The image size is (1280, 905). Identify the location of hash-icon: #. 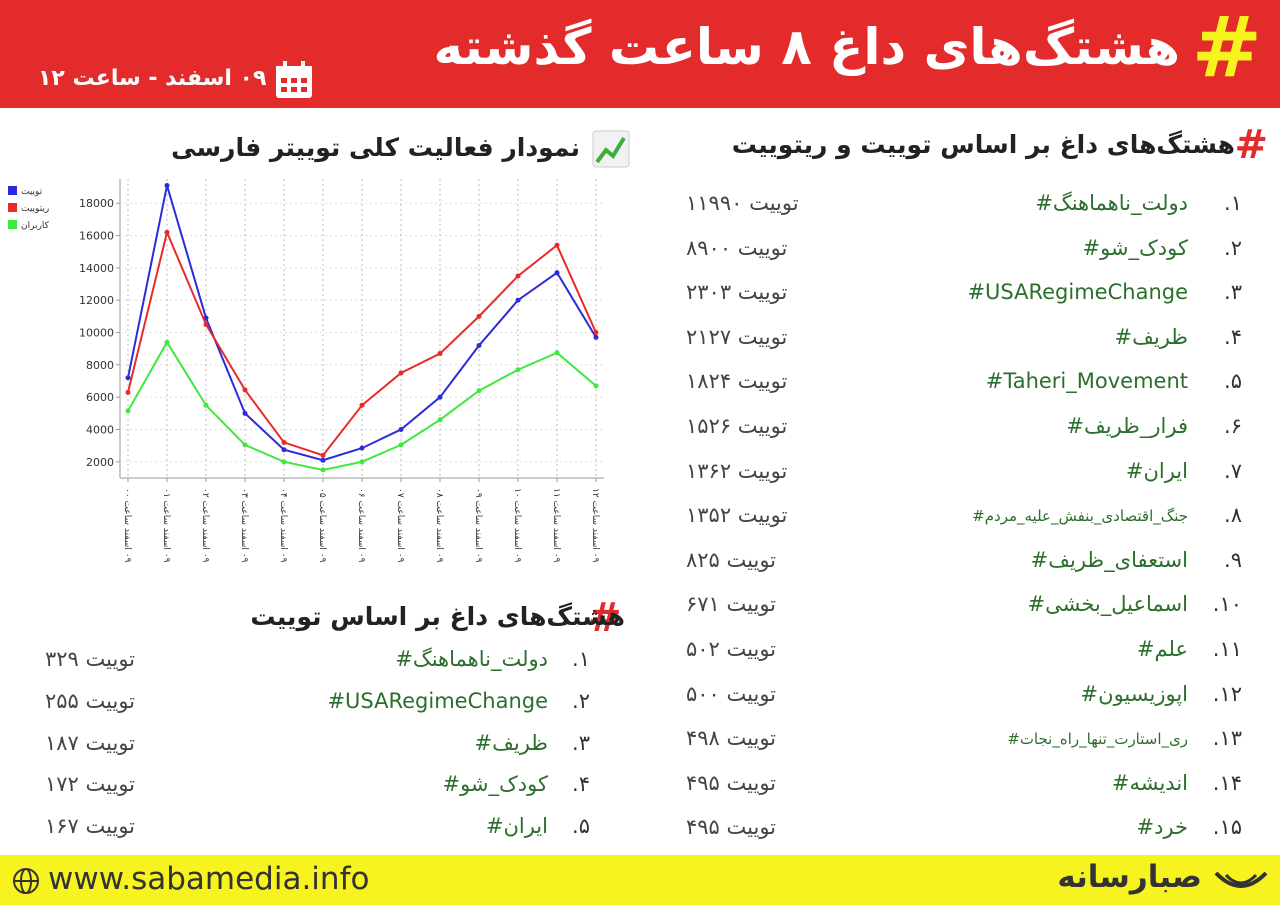
(1226, 48).